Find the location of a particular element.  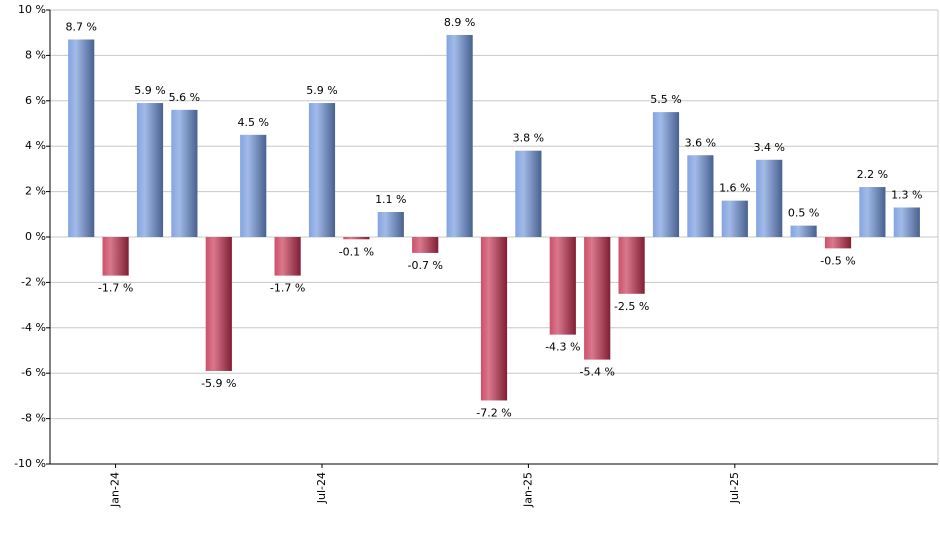

y-tick-label: -10 % is located at coordinates (30, 463).